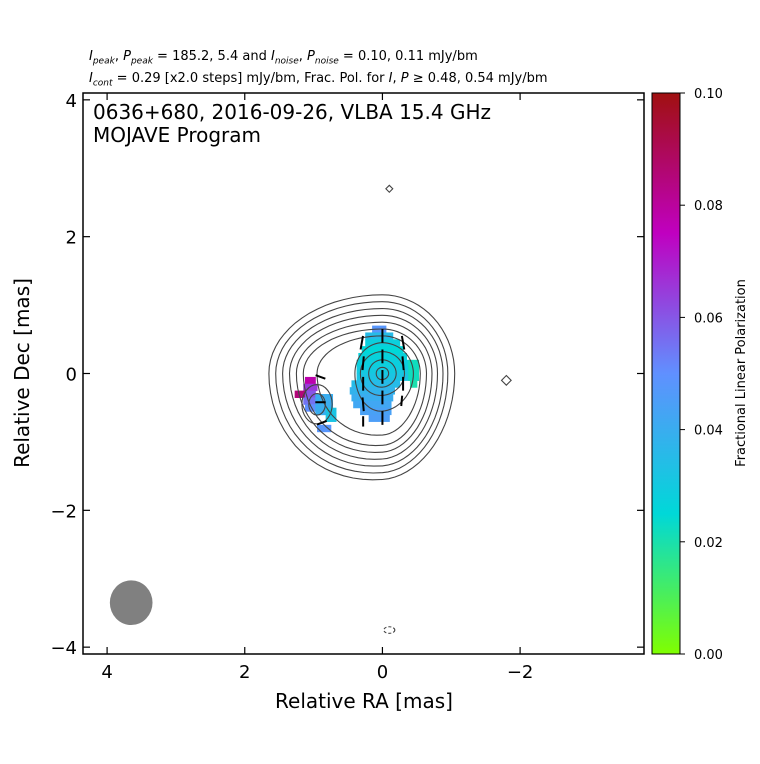 The width and height of the screenshot is (760, 764). What do you see at coordinates (71, 238) in the screenshot?
I see `y-tick-label: 2` at bounding box center [71, 238].